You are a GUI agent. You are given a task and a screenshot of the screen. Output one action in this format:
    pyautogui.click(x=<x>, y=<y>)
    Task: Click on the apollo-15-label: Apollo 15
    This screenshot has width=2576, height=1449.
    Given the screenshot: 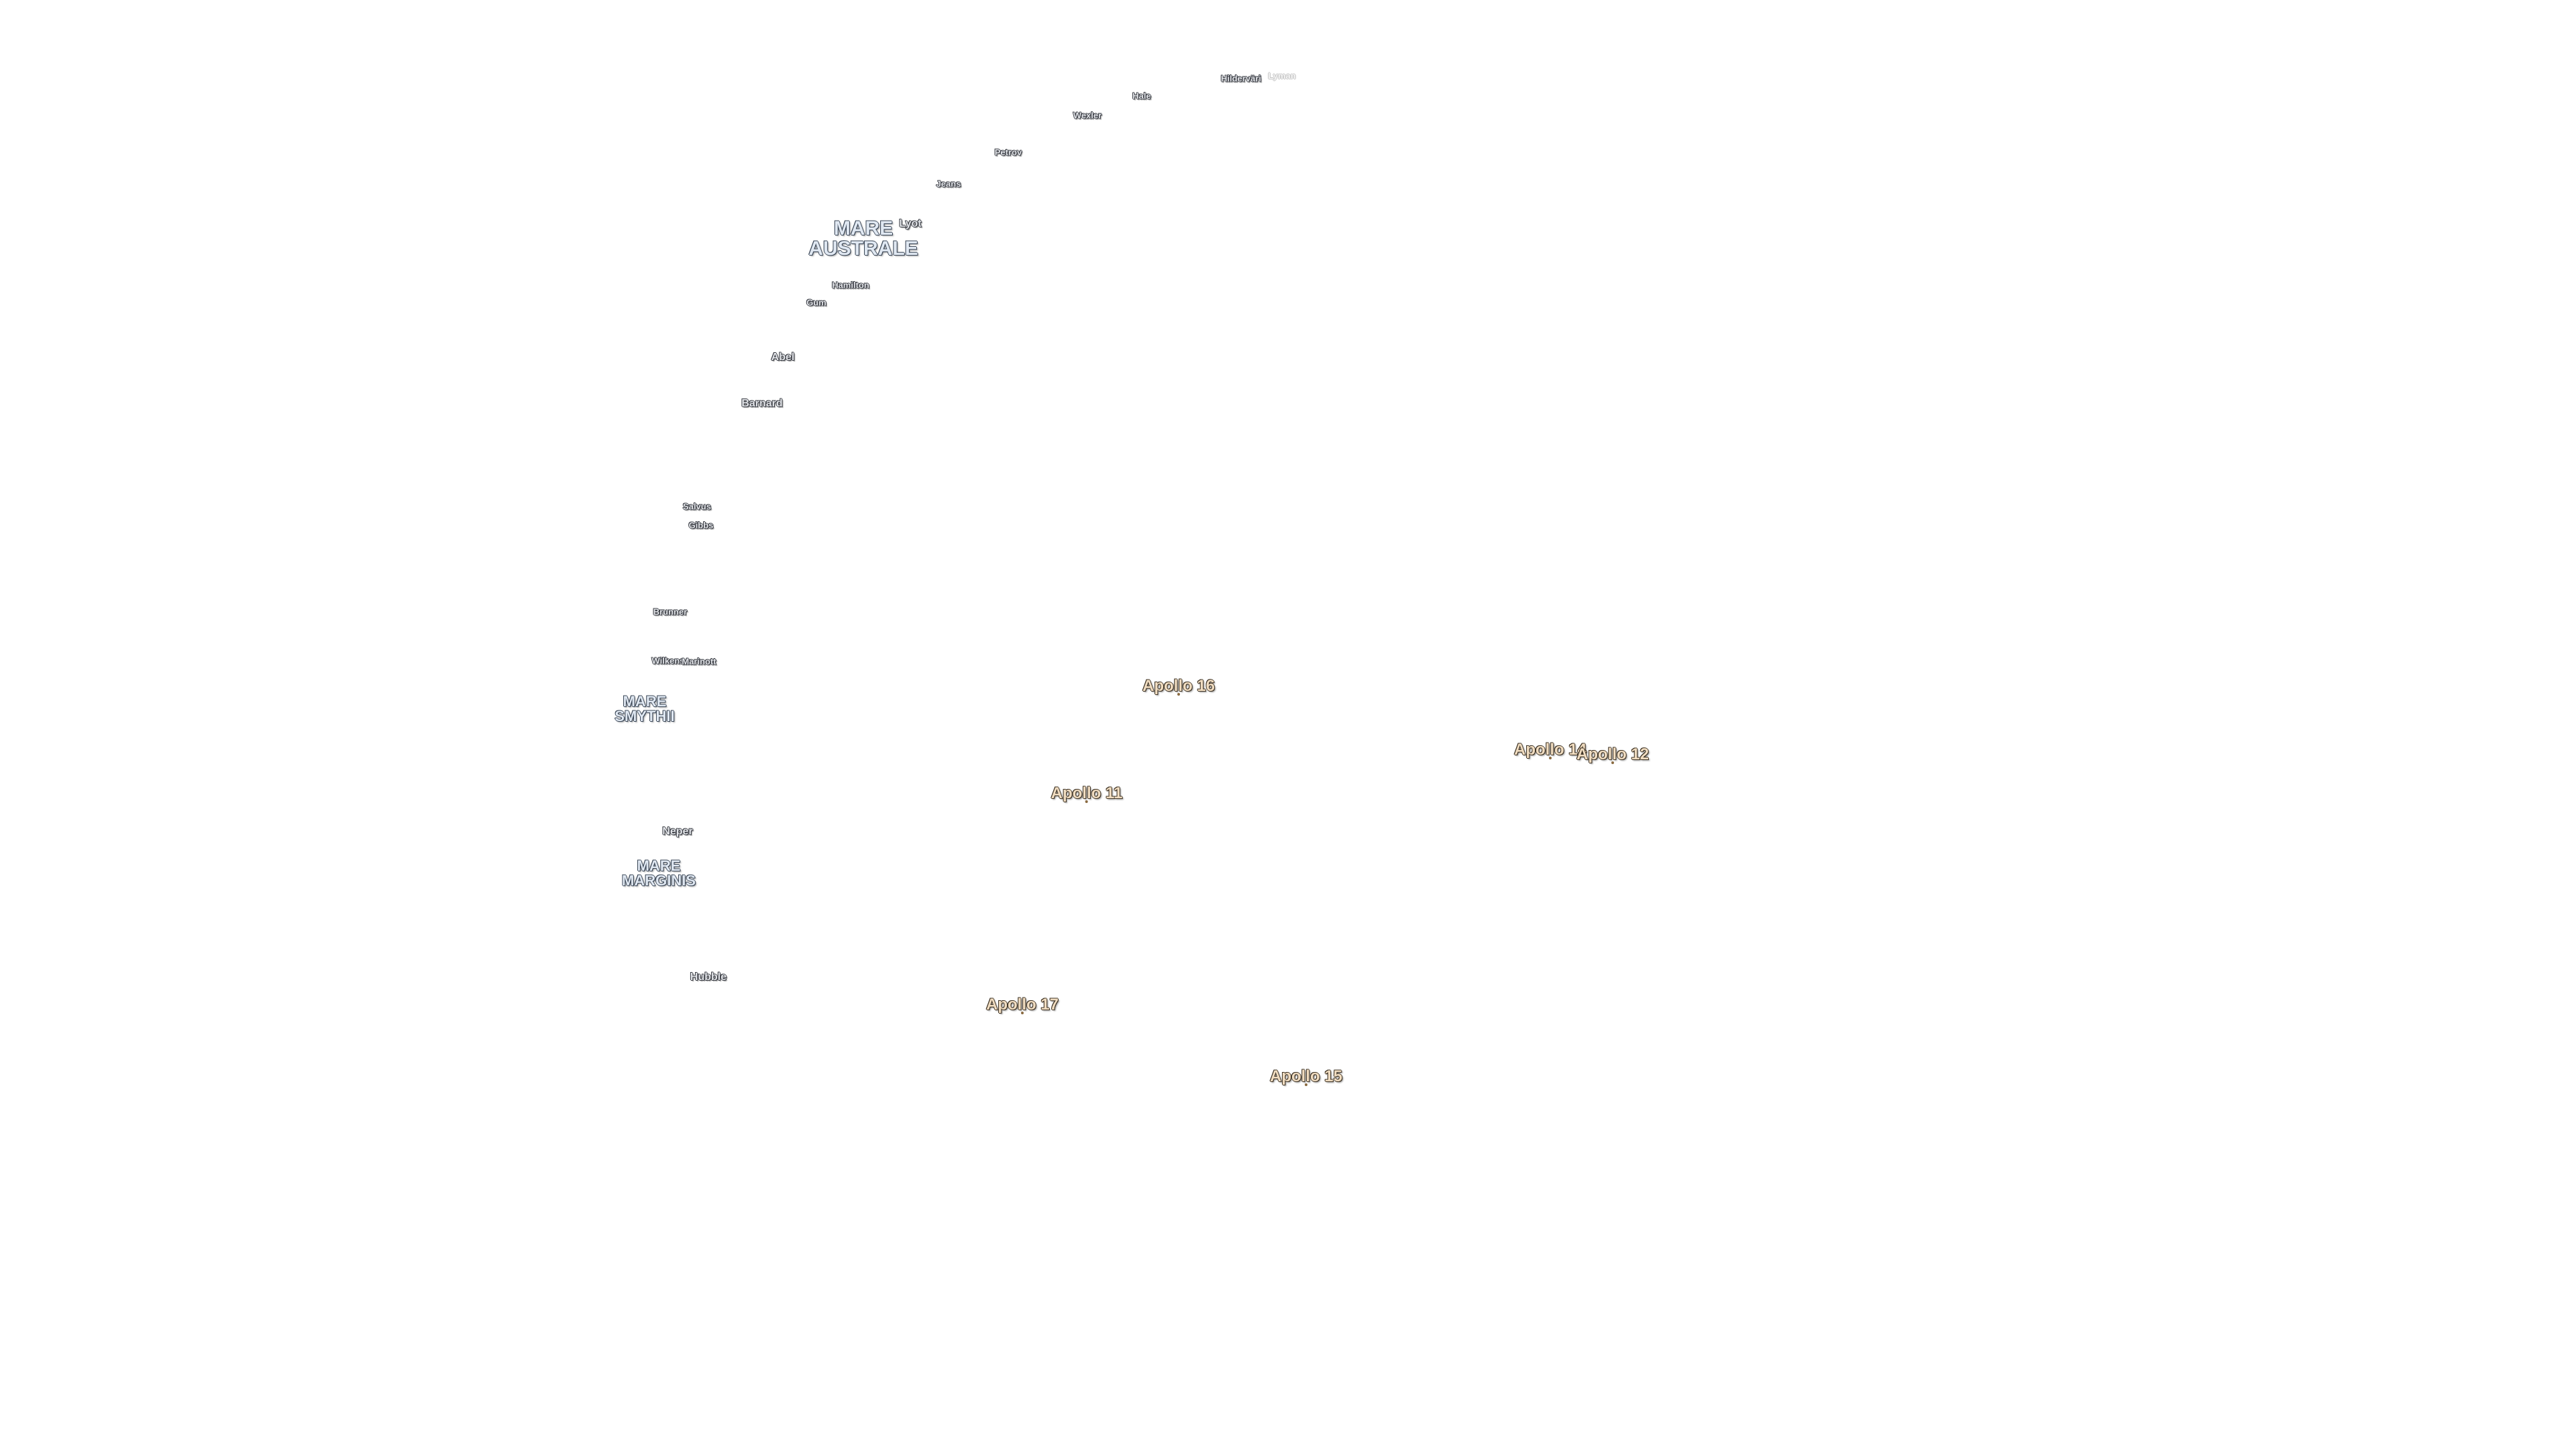 What is the action you would take?
    pyautogui.click(x=1306, y=1076)
    